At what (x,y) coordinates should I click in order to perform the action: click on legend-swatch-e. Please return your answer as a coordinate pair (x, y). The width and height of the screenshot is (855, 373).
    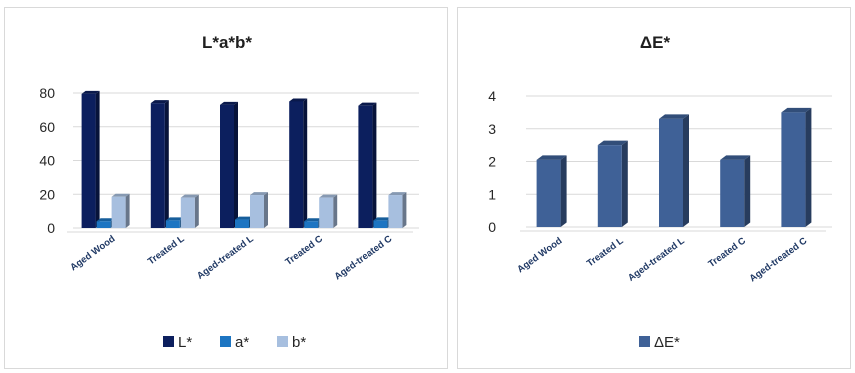
    Looking at the image, I should click on (644, 341).